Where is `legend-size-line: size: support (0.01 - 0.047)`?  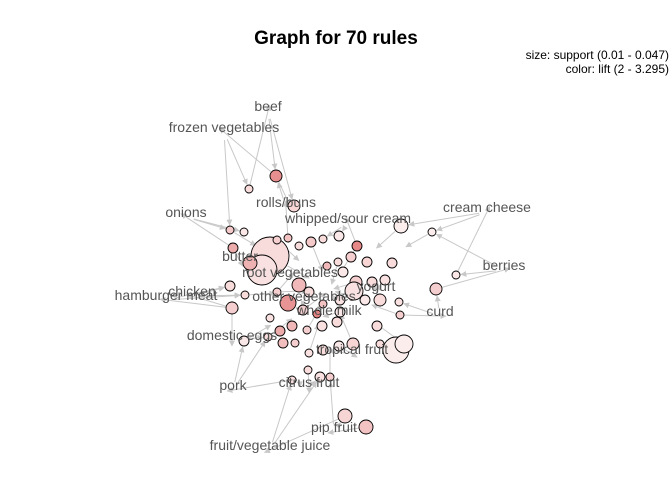
legend-size-line: size: support (0.01 - 0.047) is located at coordinates (597, 55).